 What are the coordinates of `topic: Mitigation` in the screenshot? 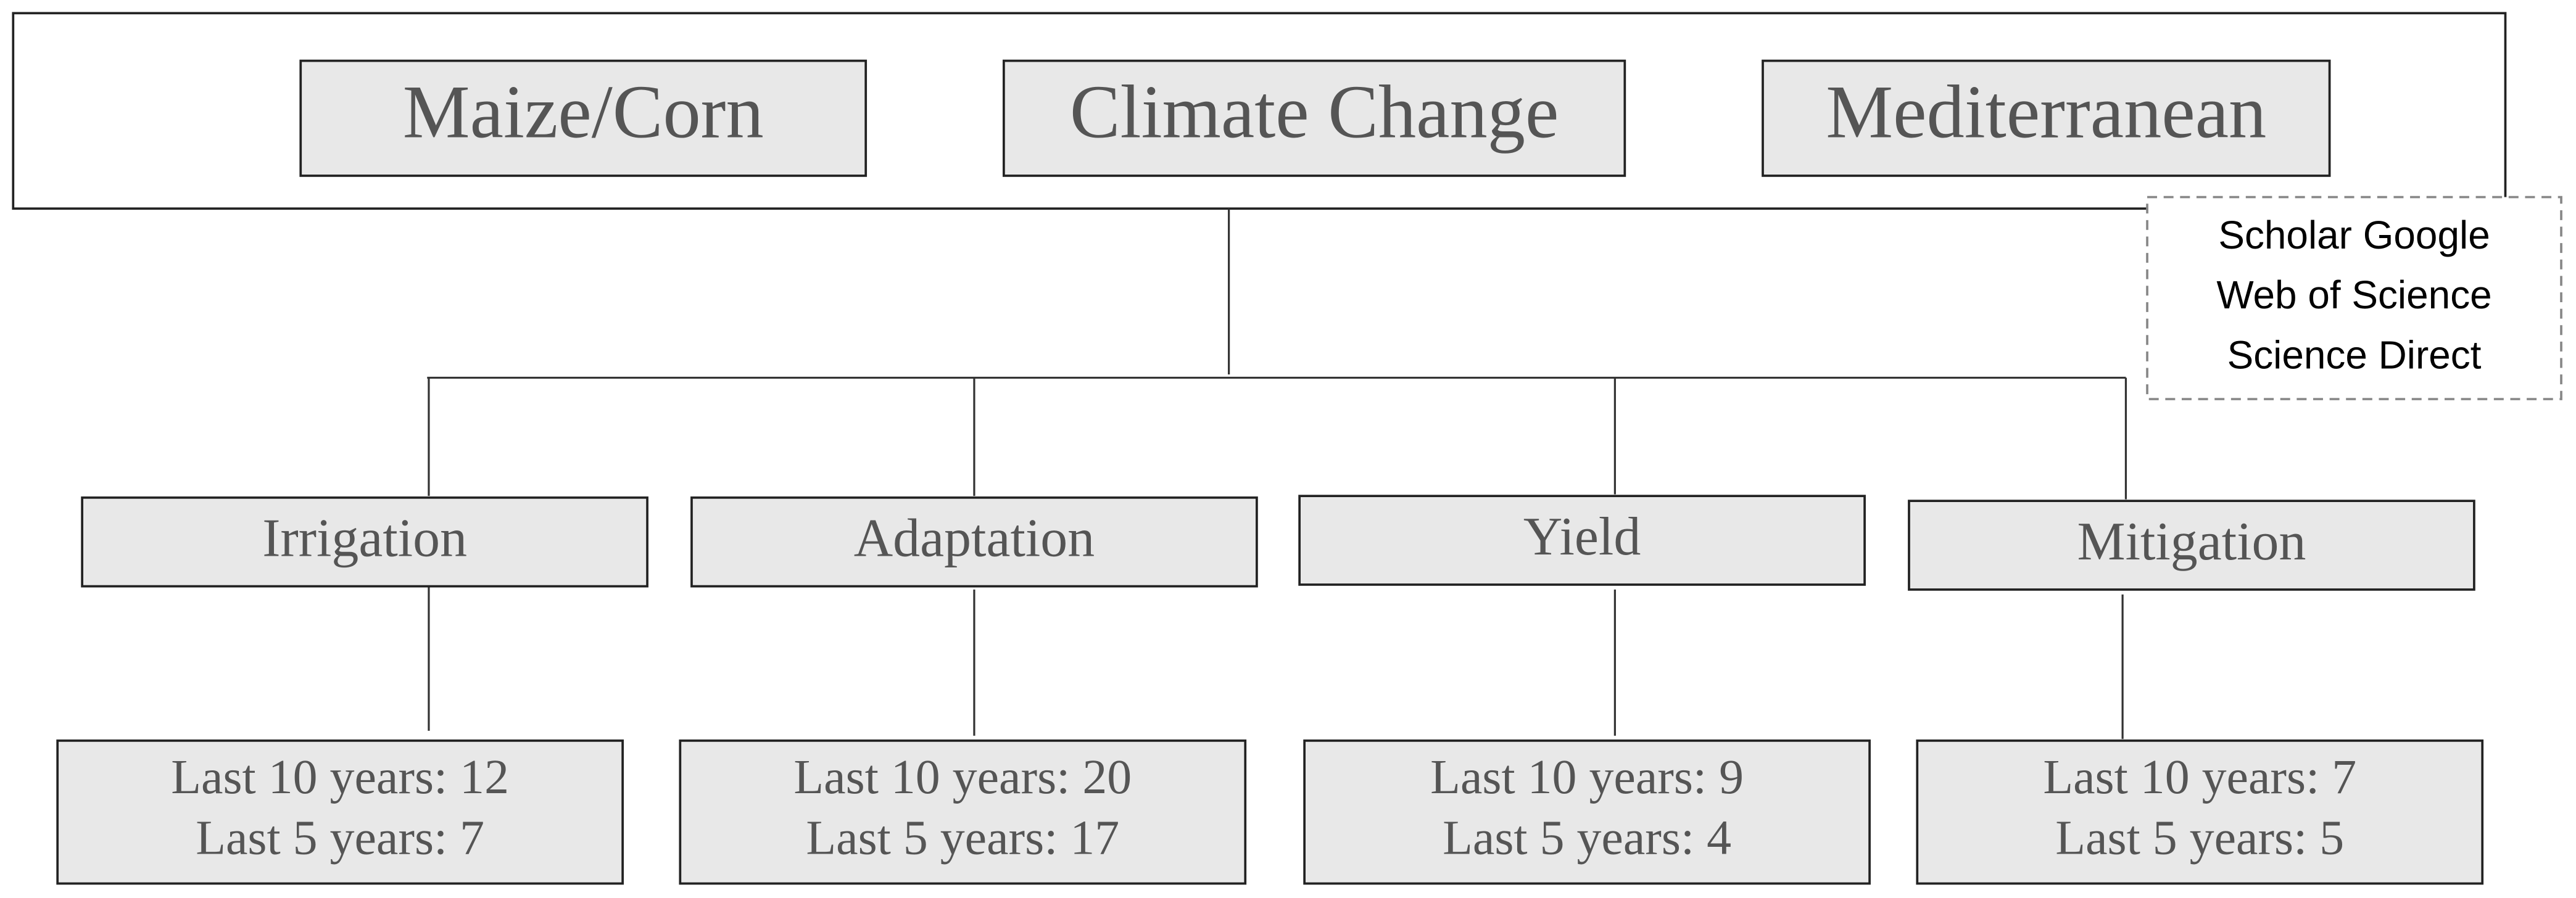 It's located at (2191, 542).